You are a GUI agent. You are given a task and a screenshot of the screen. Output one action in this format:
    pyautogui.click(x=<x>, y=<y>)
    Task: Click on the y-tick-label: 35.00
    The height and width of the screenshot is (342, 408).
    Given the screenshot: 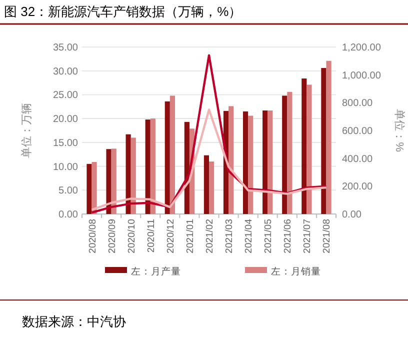 What is the action you would take?
    pyautogui.click(x=65, y=48)
    